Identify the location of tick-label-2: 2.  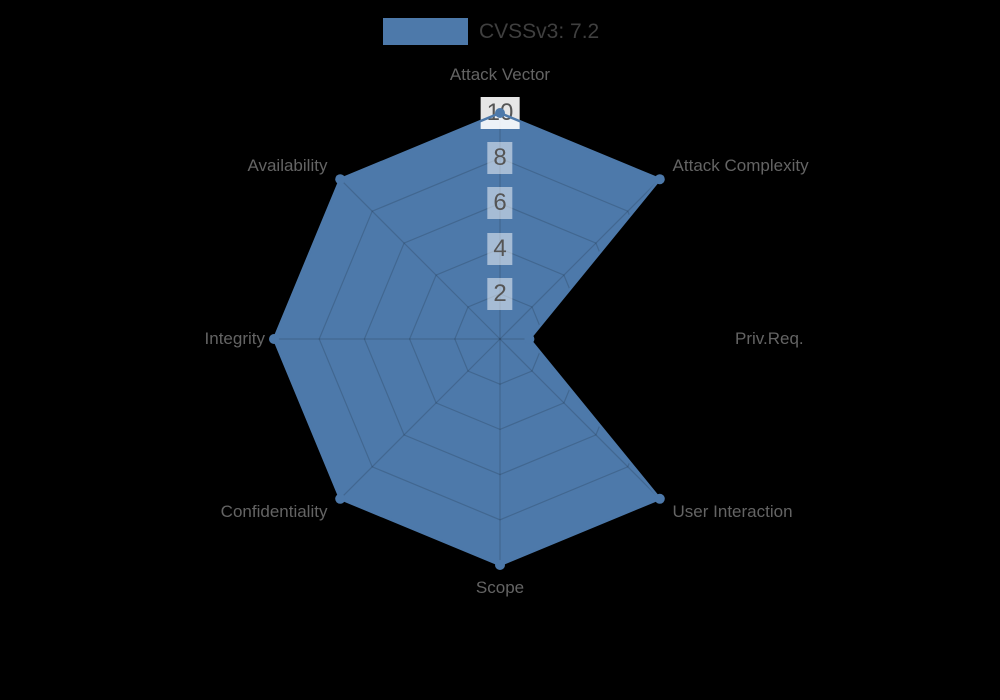
(500, 293).